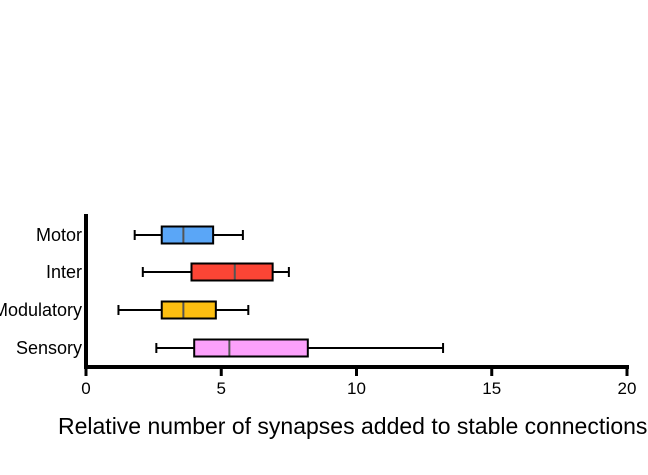 Image resolution: width=648 pixels, height=475 pixels. Describe the element at coordinates (251, 348) in the screenshot. I see `box-iqr-sensory` at that location.